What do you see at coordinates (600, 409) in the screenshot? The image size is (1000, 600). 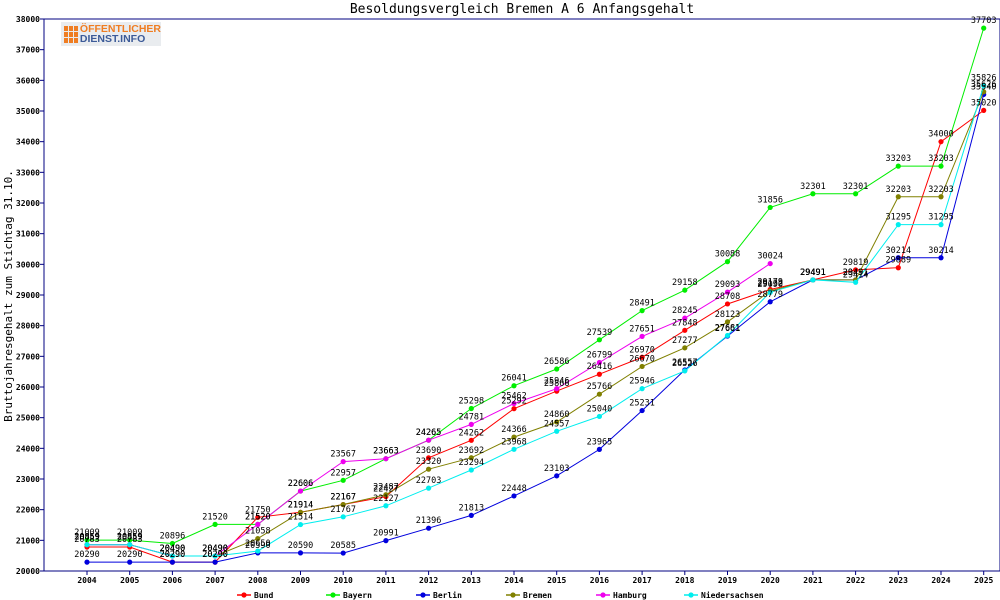 I see `data-label-niedersachsen: 25040` at bounding box center [600, 409].